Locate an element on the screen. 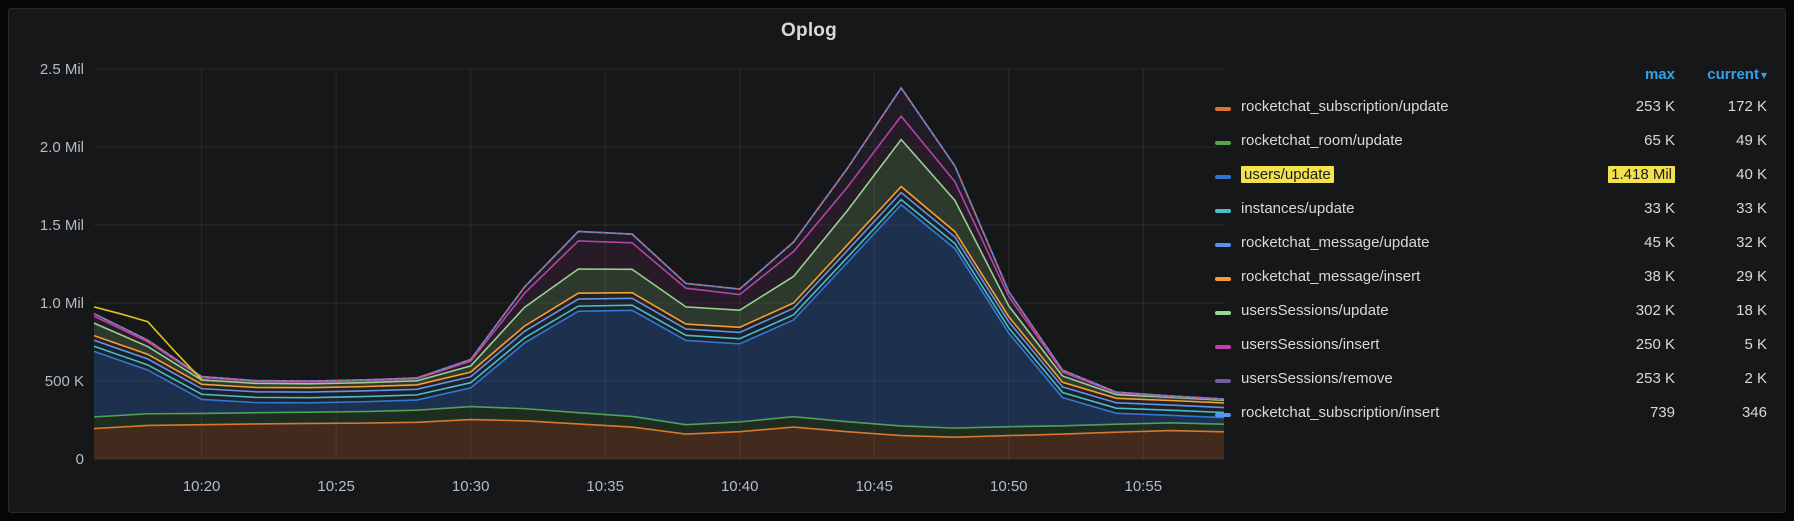  legend-sort-current: current ▾ is located at coordinates (1721, 74).